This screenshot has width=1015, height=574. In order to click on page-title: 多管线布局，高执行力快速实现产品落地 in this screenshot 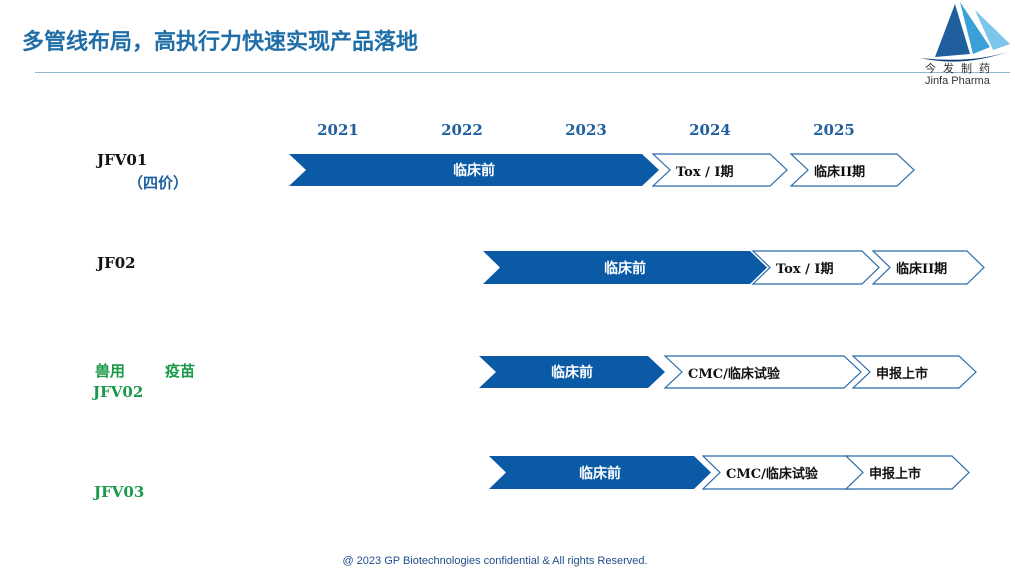, I will do `click(220, 42)`.